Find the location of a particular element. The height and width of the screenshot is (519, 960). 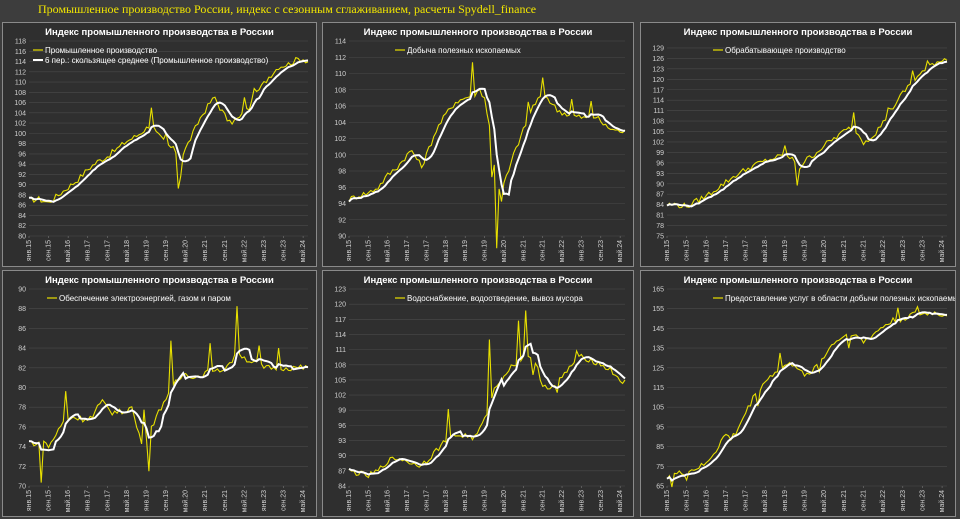

y-tick-label: 112 is located at coordinates (340, 58).